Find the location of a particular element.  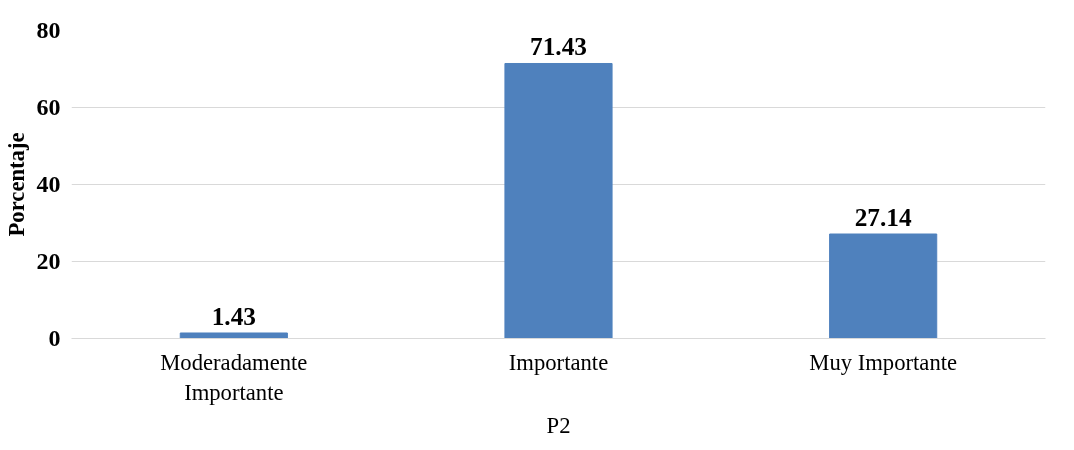

y-tick-label: 20 is located at coordinates (48, 261).